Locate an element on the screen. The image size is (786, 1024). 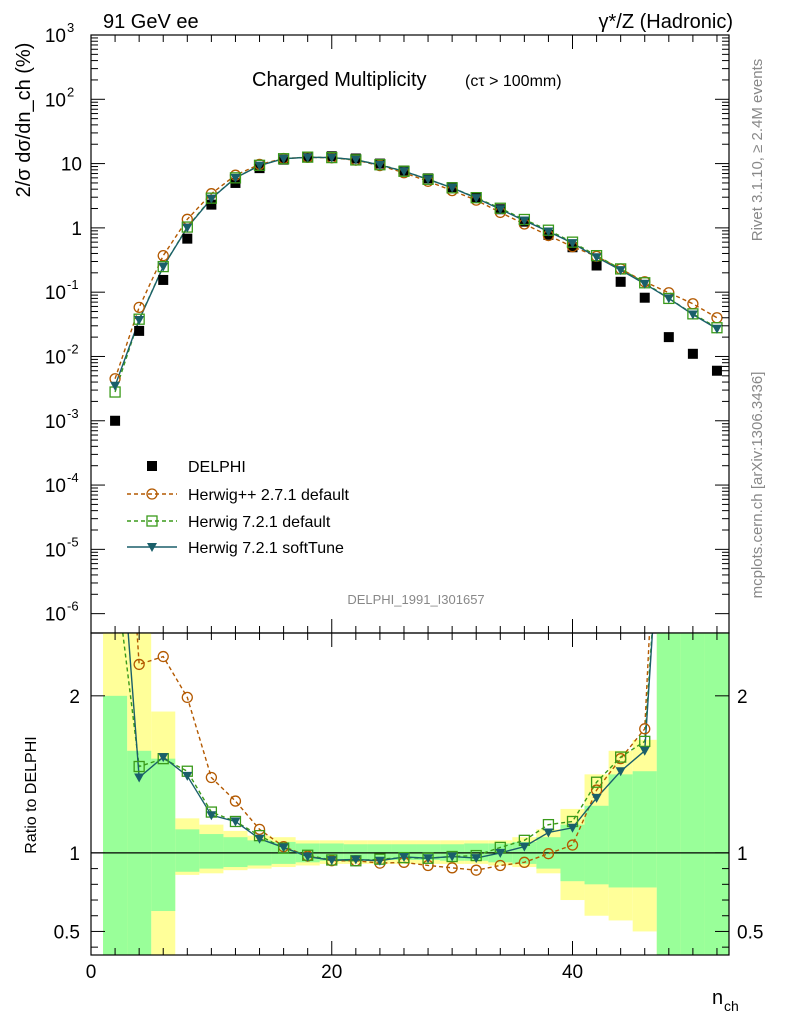
y-tick-exp: 2 is located at coordinates (70, 91).